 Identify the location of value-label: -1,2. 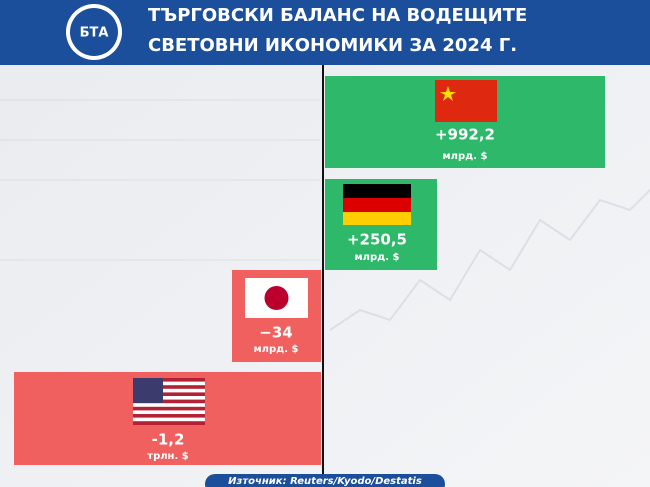
(168, 440).